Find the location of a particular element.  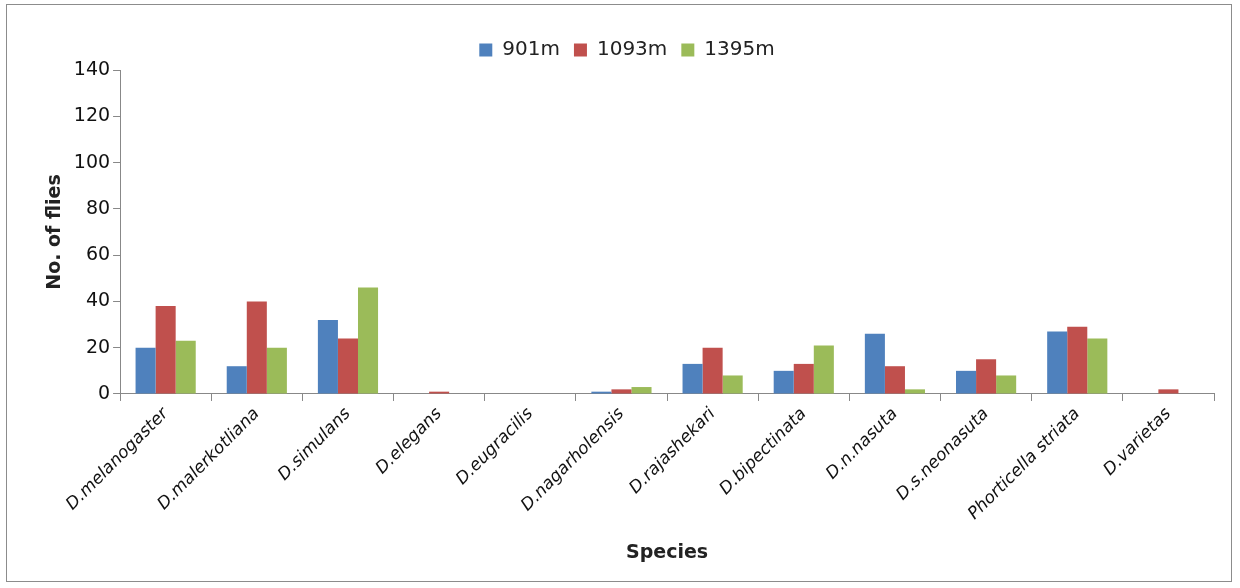

x-axis-title: Species is located at coordinates (667, 550).